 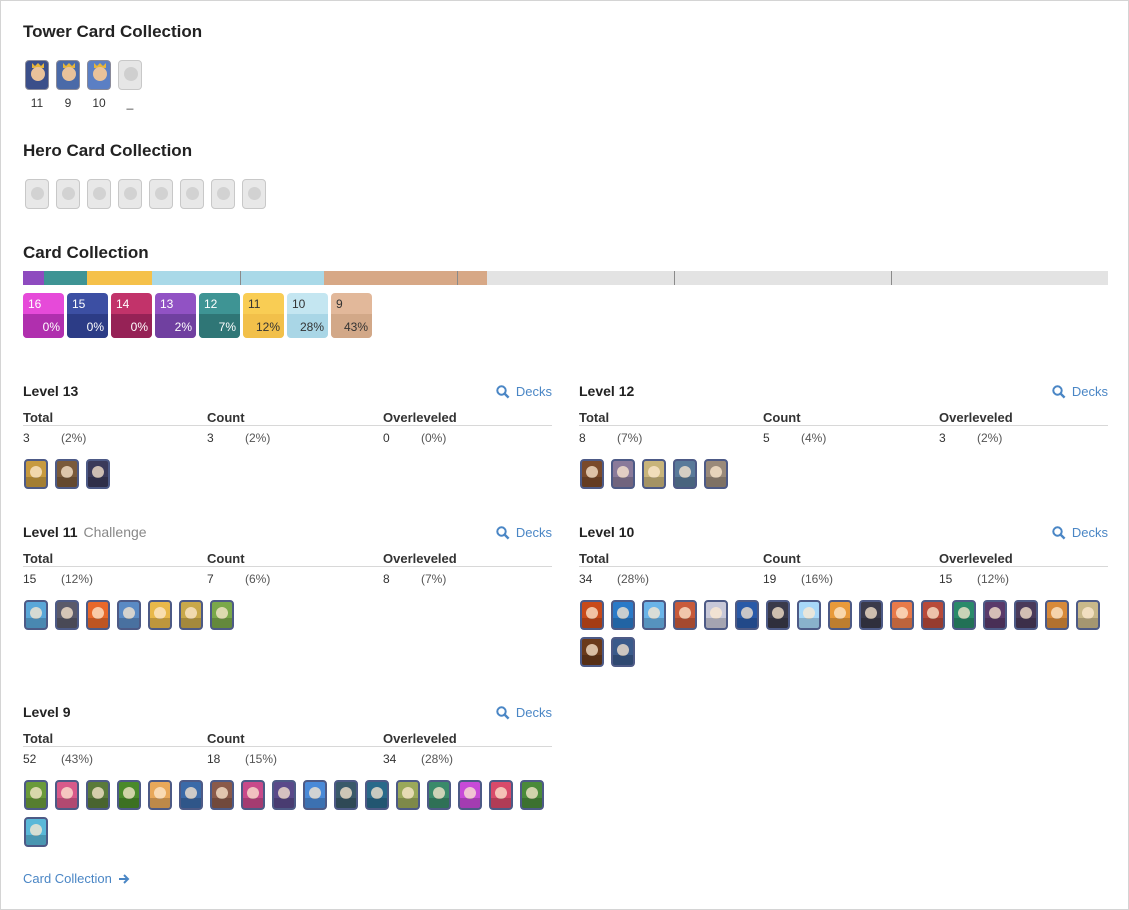 I want to click on card-art, so click(x=439, y=793).